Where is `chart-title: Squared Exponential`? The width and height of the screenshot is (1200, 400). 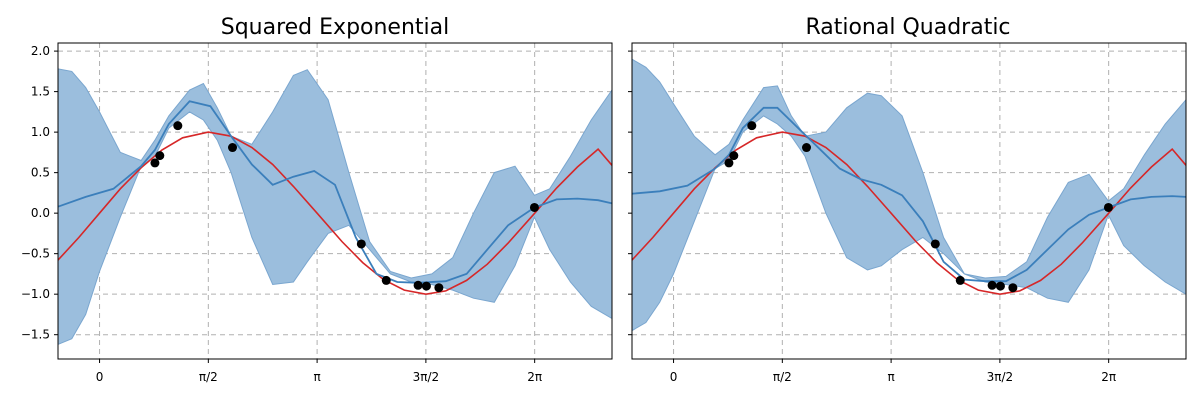 chart-title: Squared Exponential is located at coordinates (335, 27).